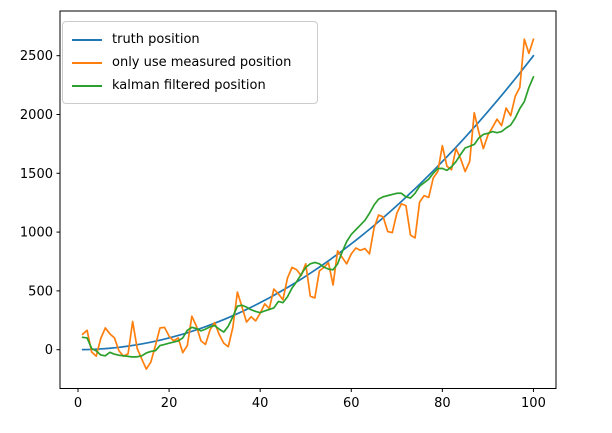 The height and width of the screenshot is (433, 612). I want to click on x-tick-label: 40, so click(260, 403).